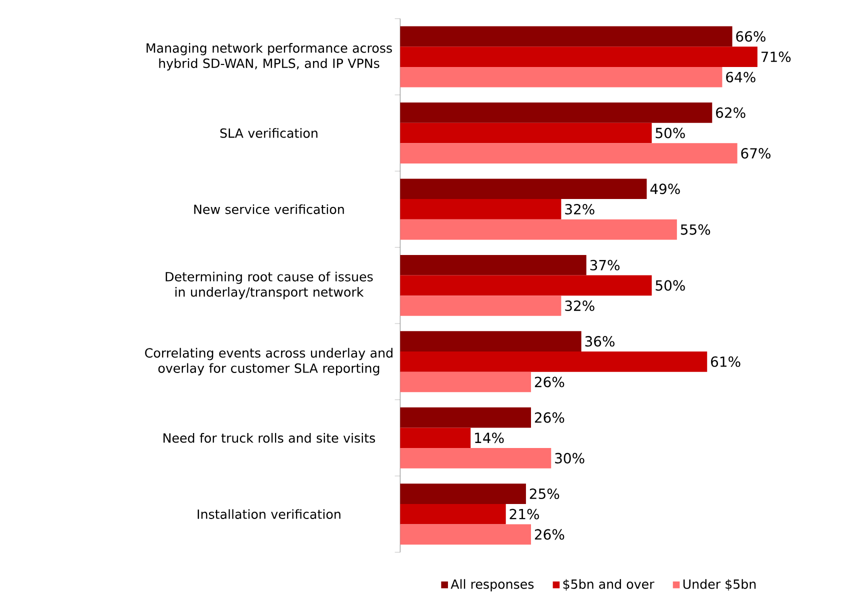  Describe the element at coordinates (524, 514) in the screenshot. I see `data-label: 21%` at that location.